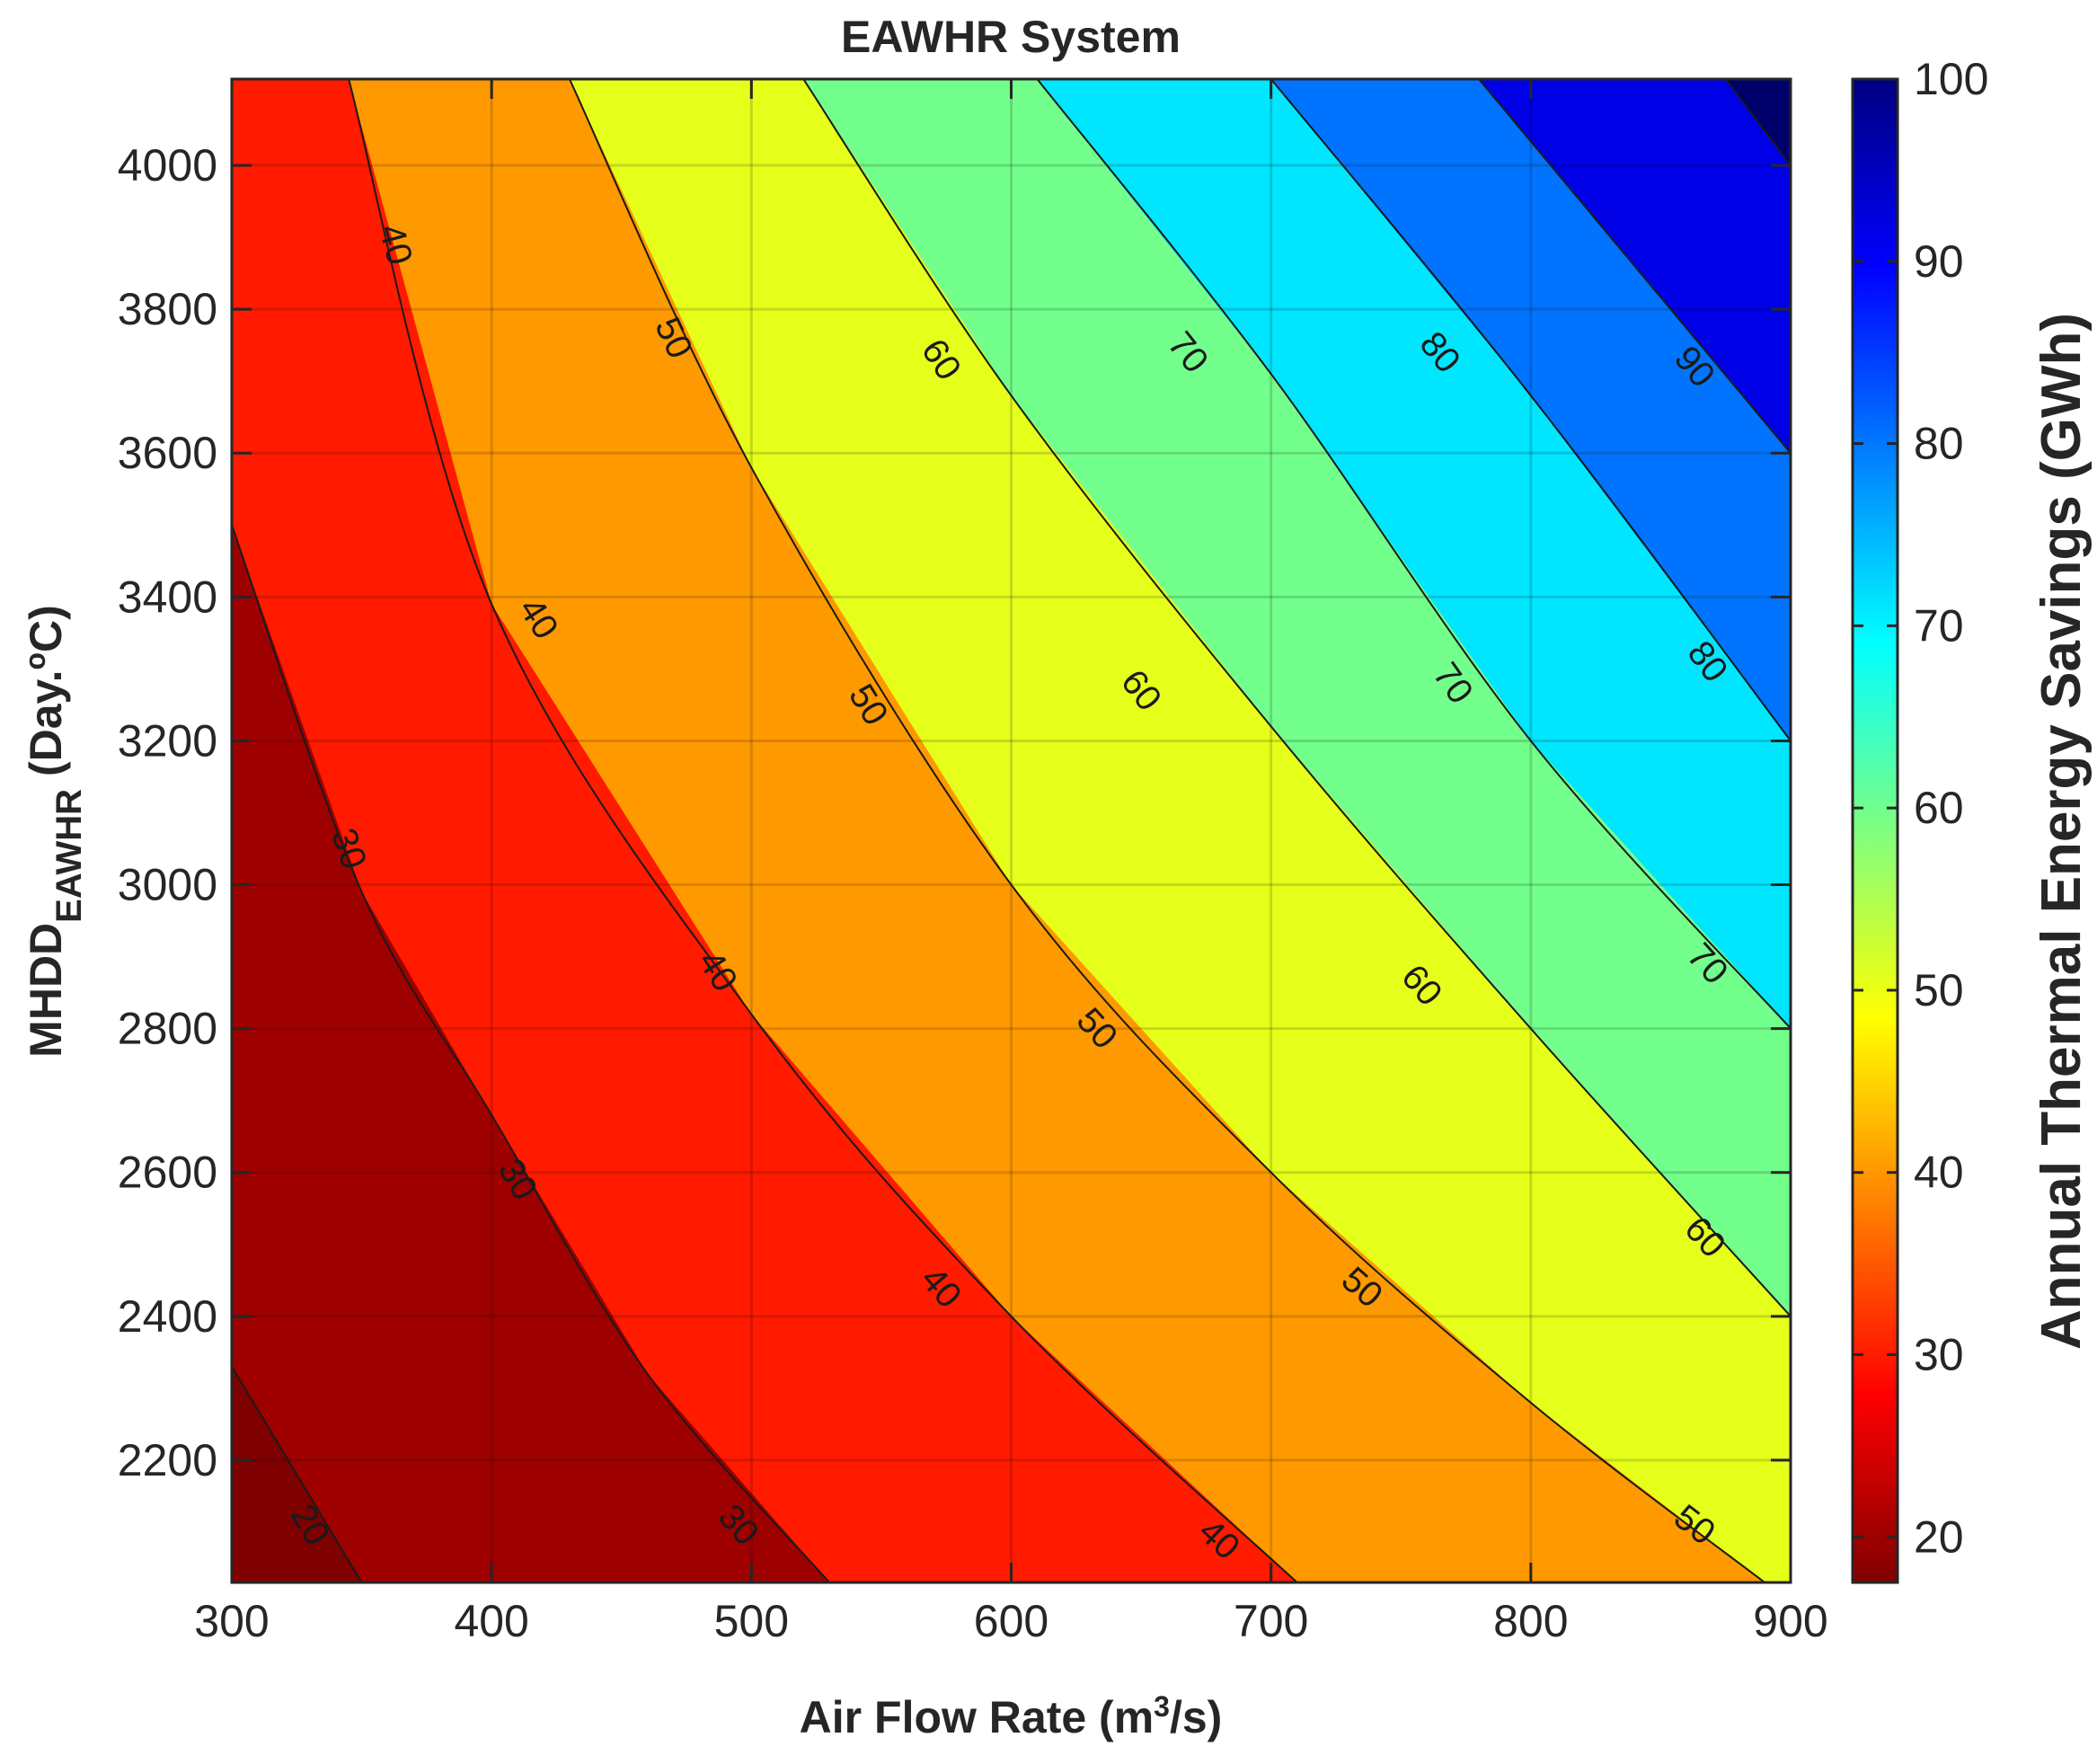  Describe the element at coordinates (491, 1621) in the screenshot. I see `x-tick-label: 400` at that location.